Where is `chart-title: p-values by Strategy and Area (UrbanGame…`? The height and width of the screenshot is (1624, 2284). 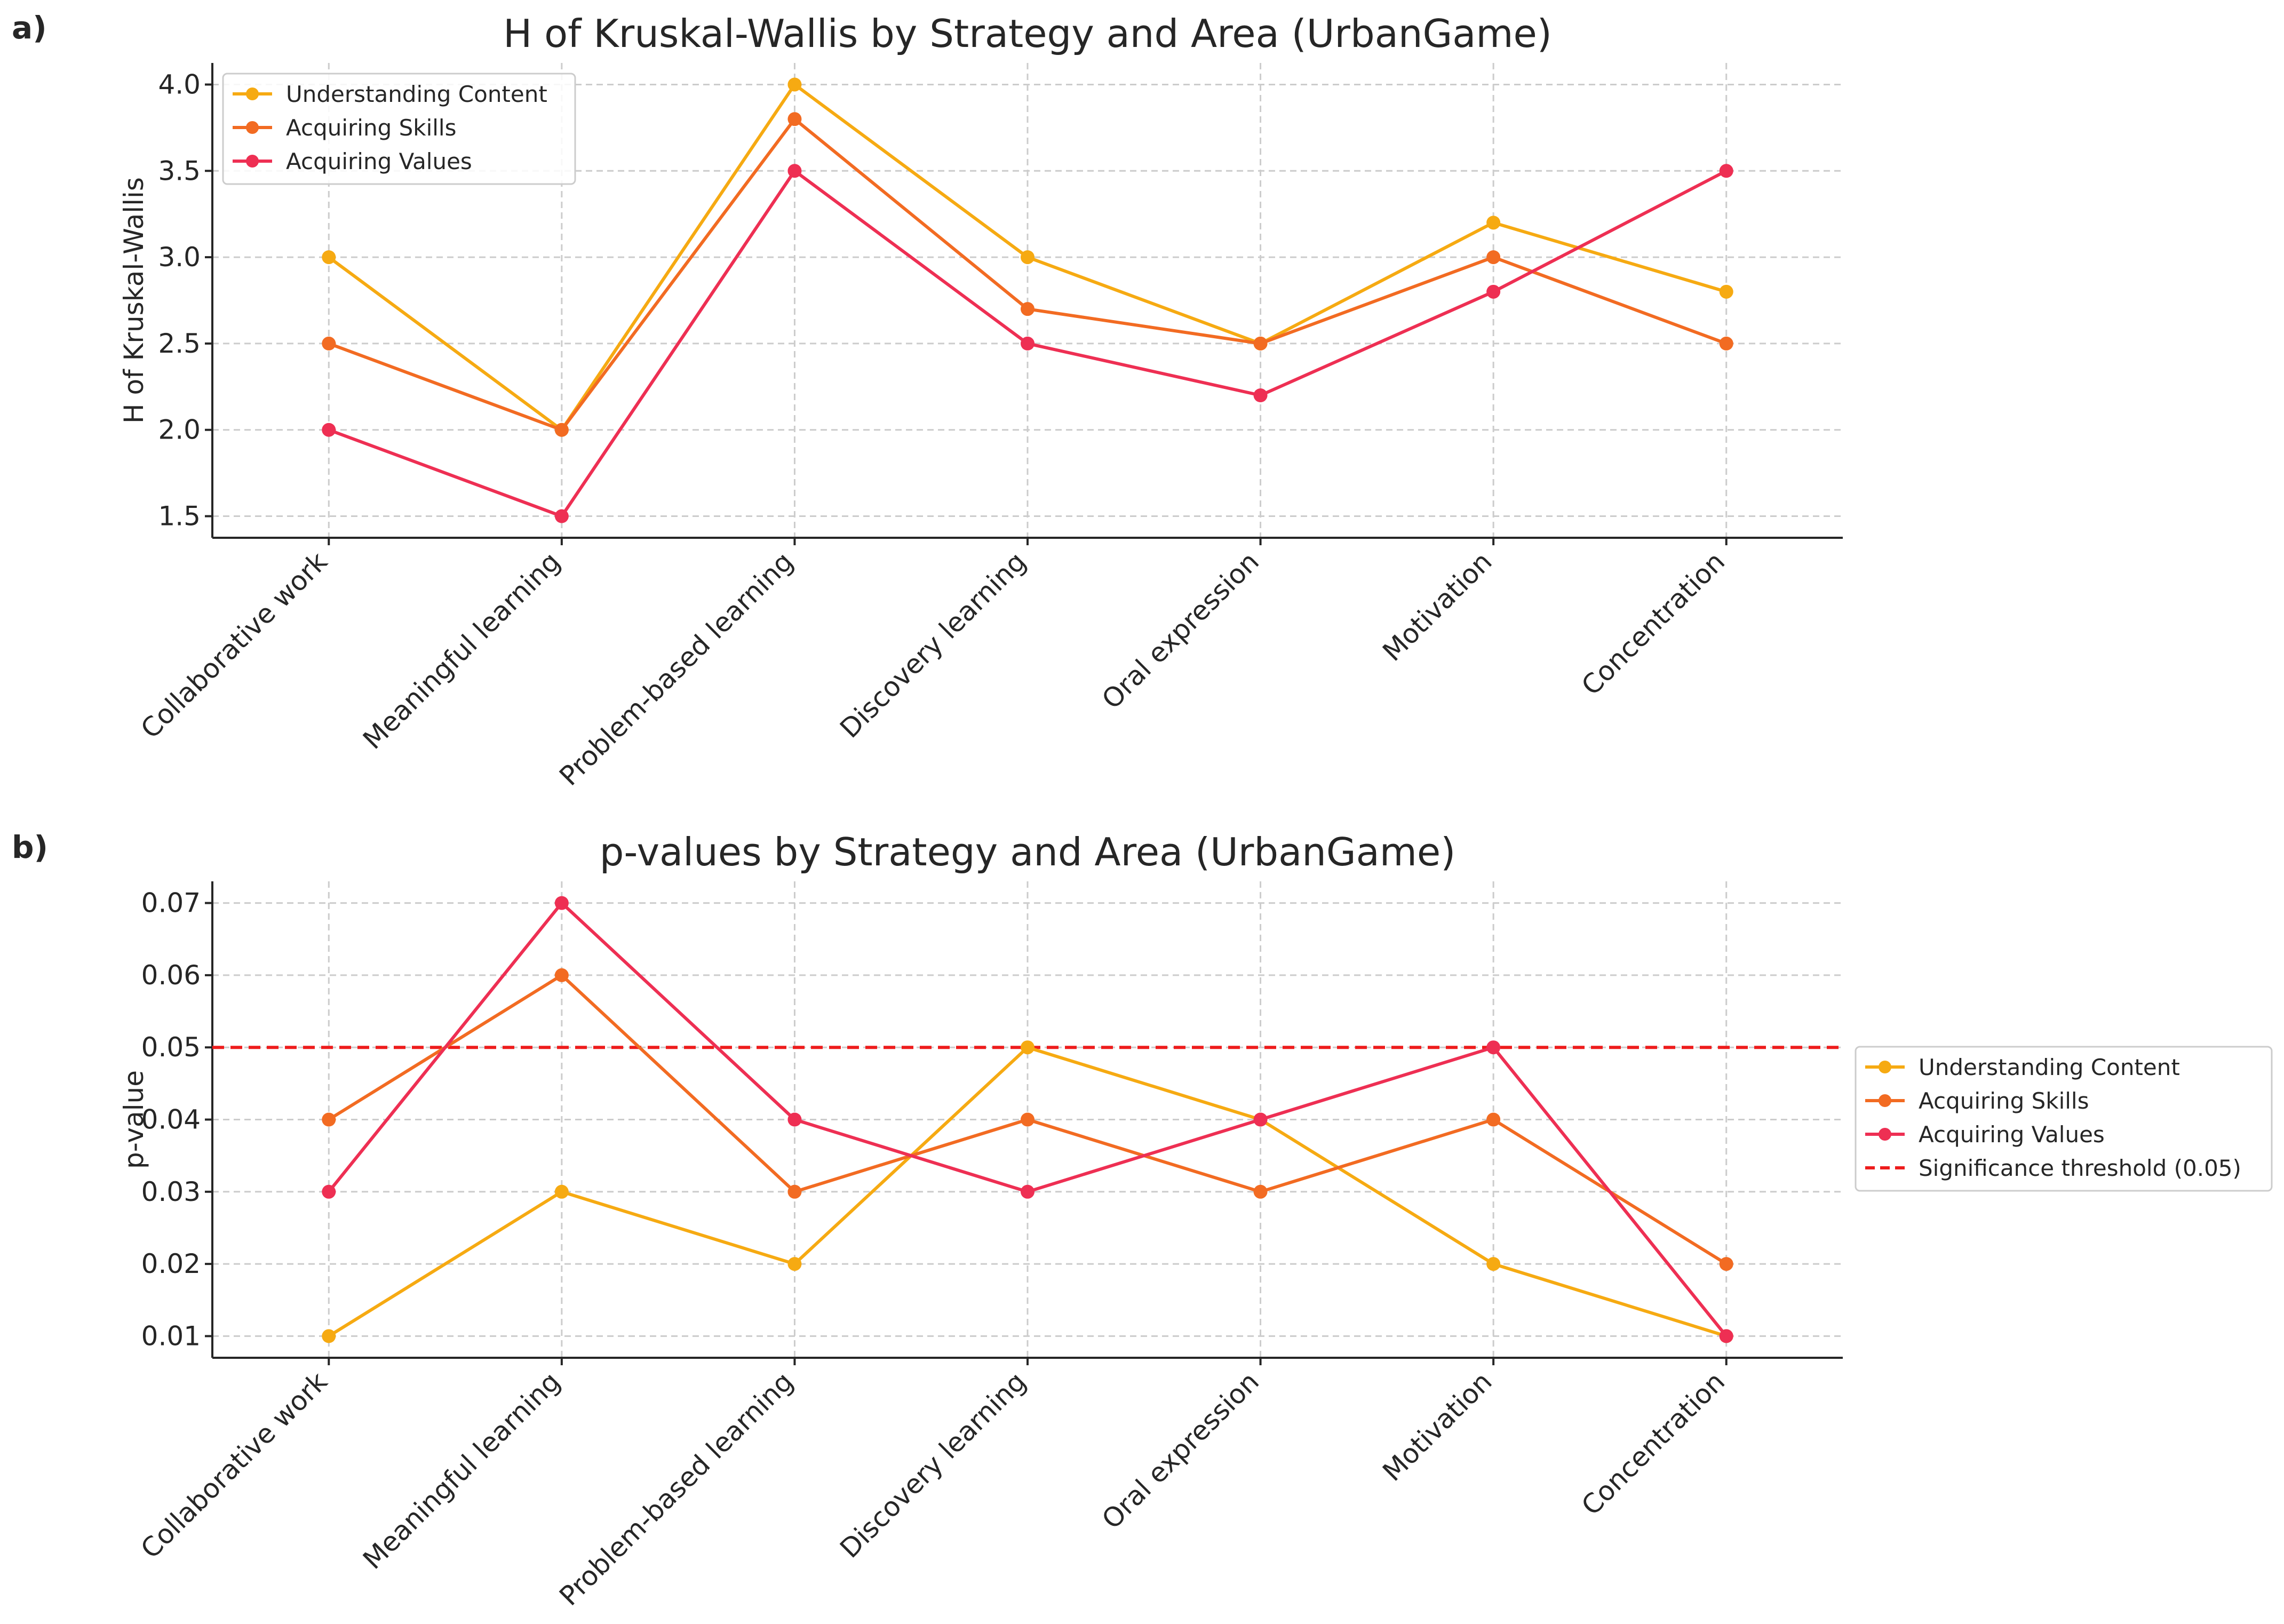 chart-title: p-values by Strategy and Area (UrbanGame… is located at coordinates (1028, 852).